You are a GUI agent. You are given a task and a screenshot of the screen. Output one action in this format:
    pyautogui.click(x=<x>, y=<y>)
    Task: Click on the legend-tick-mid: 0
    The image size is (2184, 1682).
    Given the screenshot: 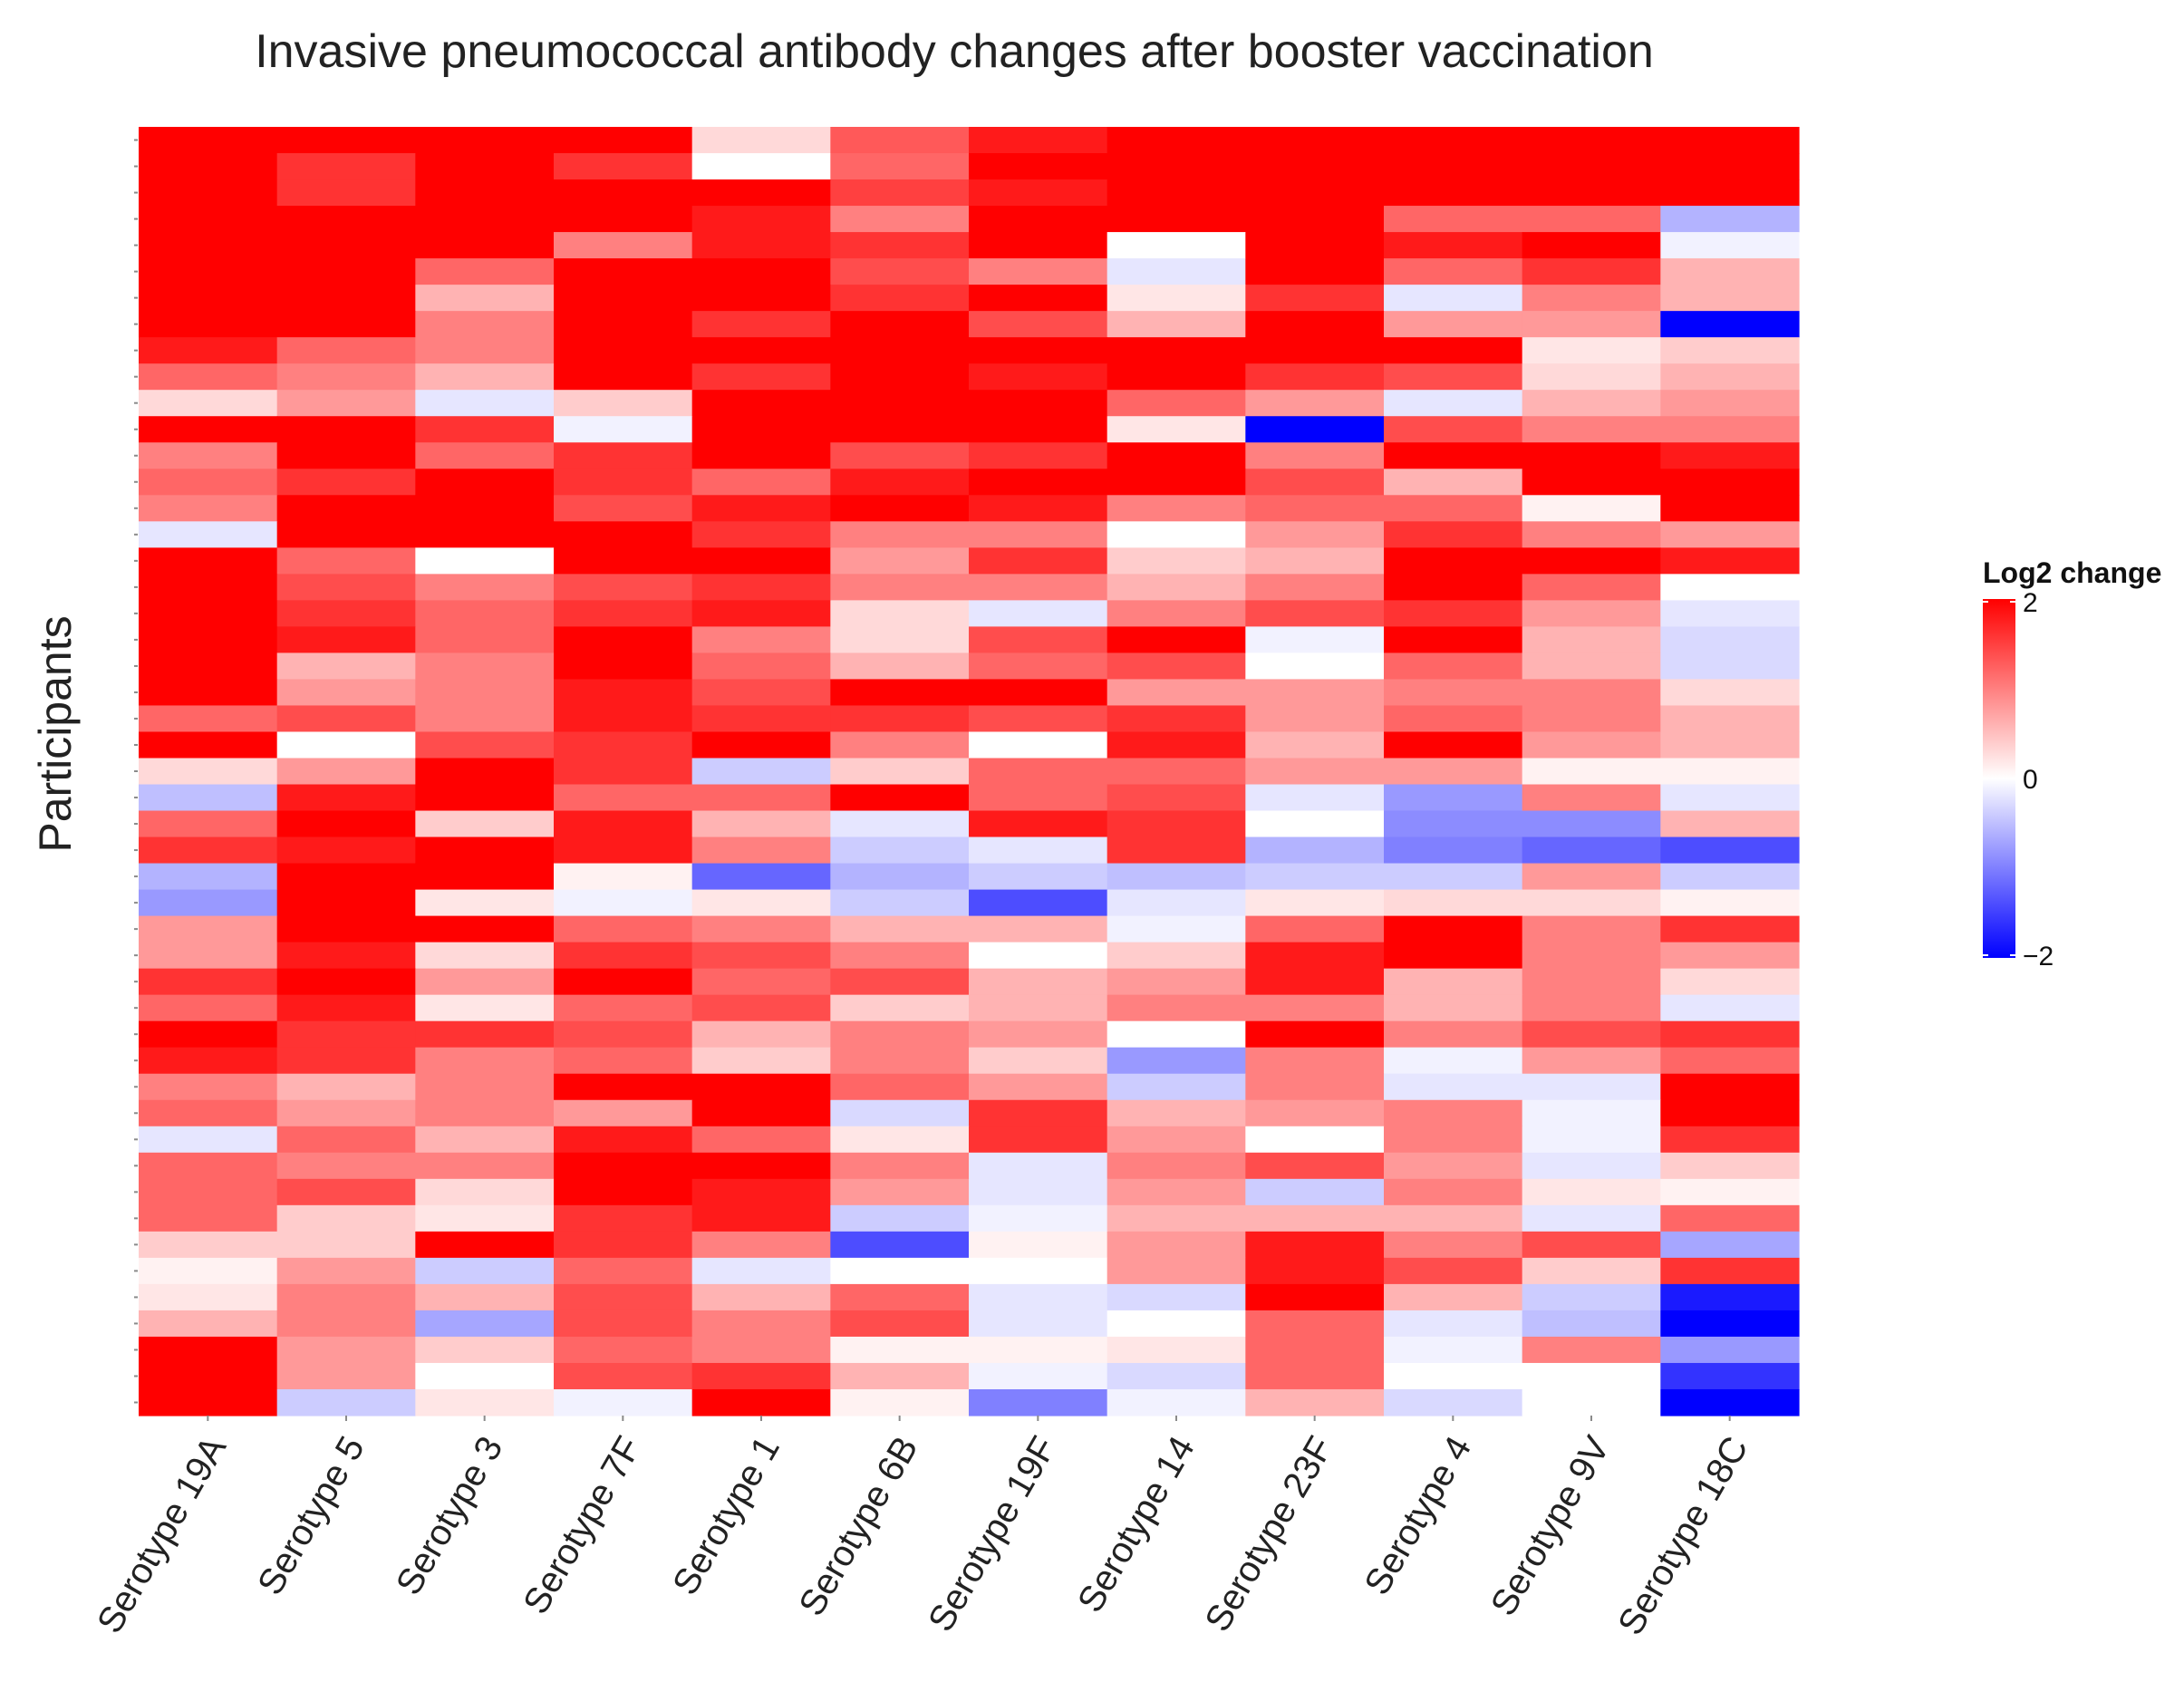 What is the action you would take?
    pyautogui.click(x=2031, y=780)
    